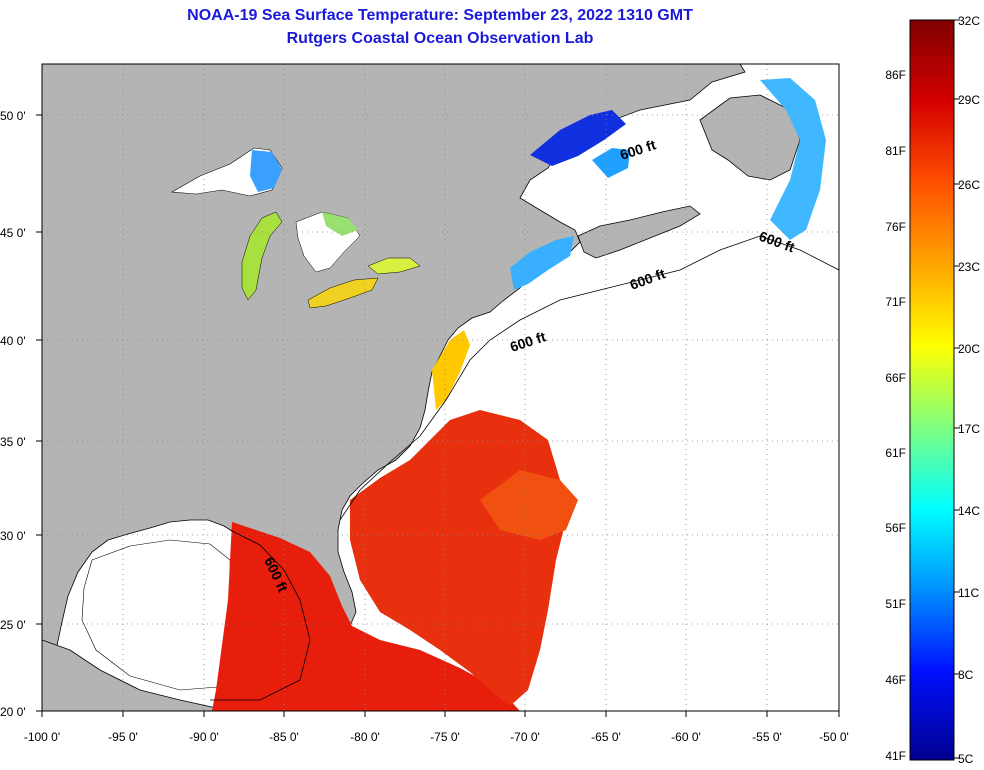 This screenshot has width=984, height=770. What do you see at coordinates (895, 151) in the screenshot?
I see `cb-label-81f: 81F` at bounding box center [895, 151].